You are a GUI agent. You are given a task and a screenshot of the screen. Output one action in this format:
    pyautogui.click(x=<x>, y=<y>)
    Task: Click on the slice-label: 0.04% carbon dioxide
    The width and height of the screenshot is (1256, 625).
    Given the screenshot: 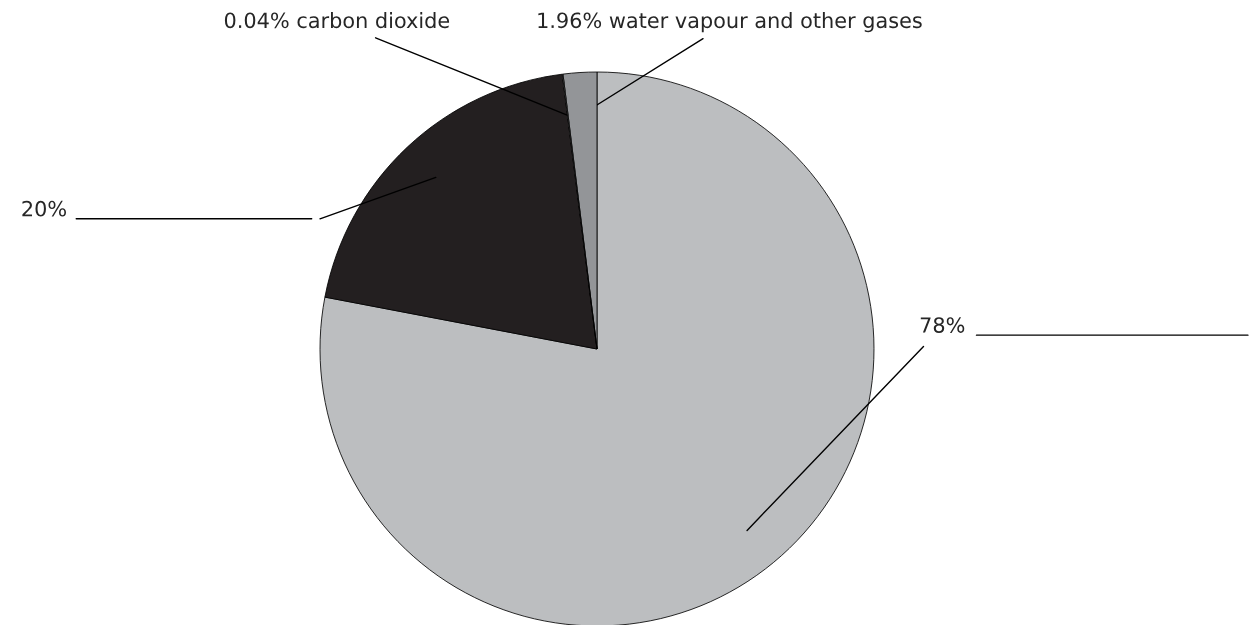 What is the action you would take?
    pyautogui.click(x=337, y=20)
    